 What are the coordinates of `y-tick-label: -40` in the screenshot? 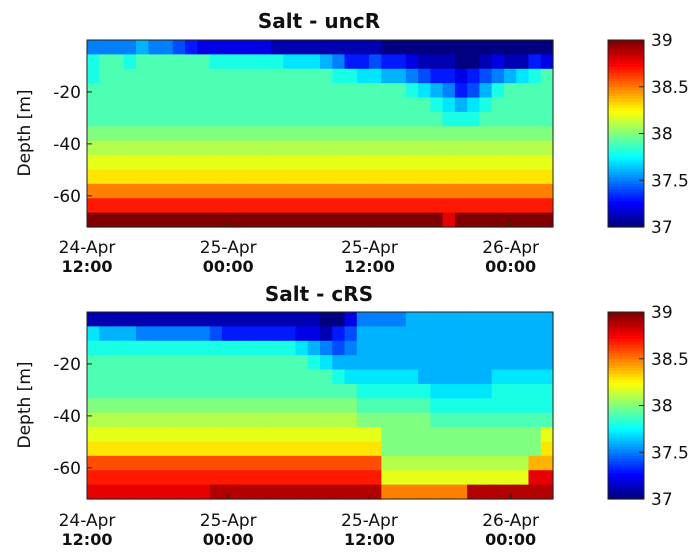 It's located at (67, 417).